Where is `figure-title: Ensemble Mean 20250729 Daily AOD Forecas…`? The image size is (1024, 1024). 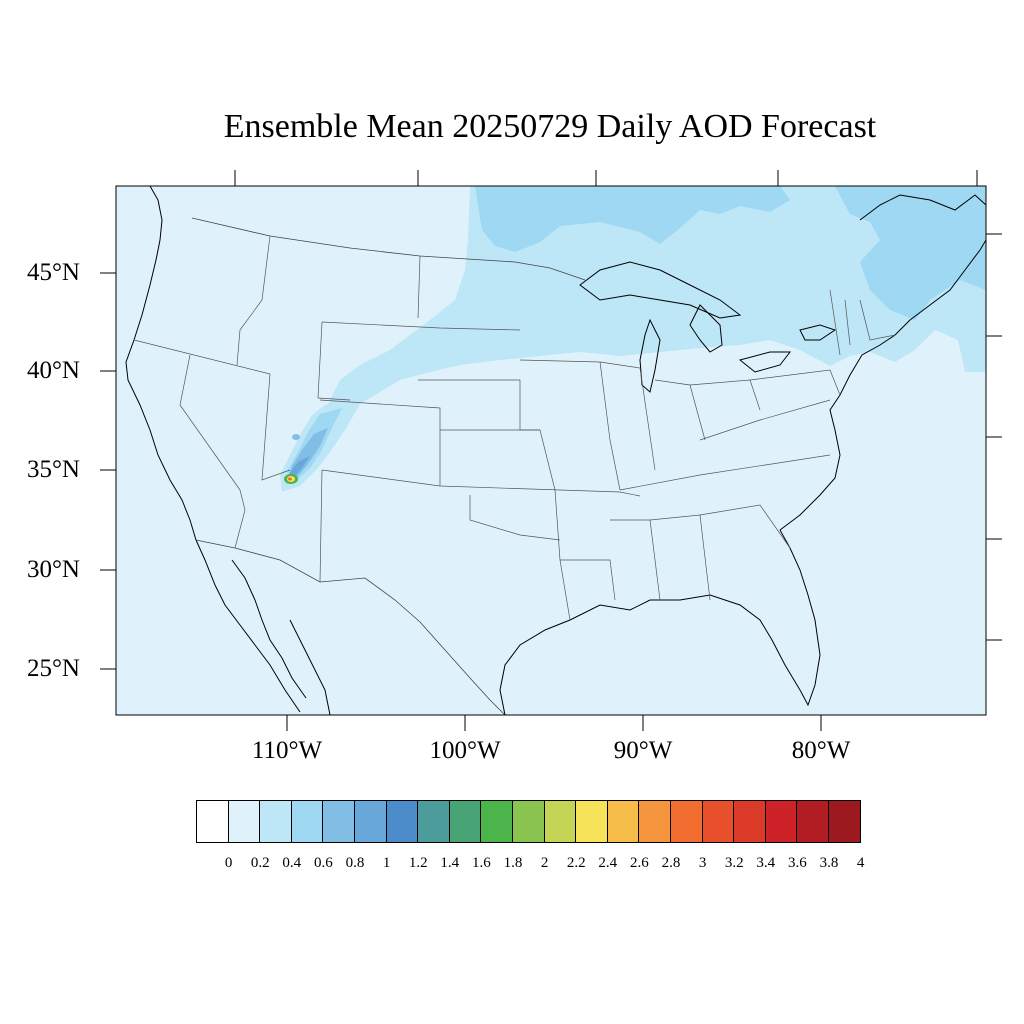 figure-title: Ensemble Mean 20250729 Daily AOD Forecas… is located at coordinates (550, 126).